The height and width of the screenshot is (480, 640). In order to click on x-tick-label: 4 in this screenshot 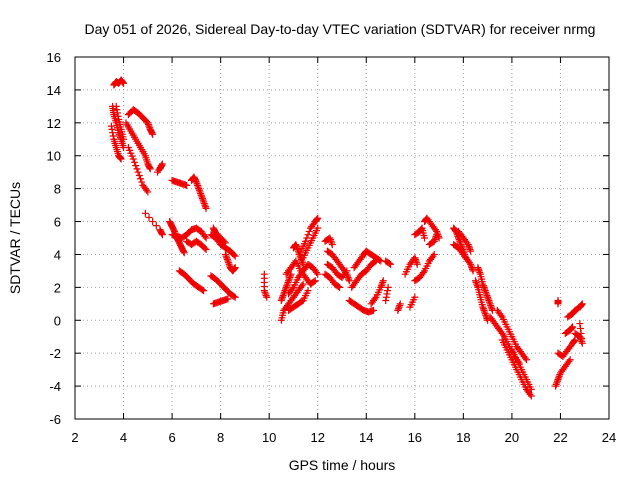, I will do `click(123, 437)`.